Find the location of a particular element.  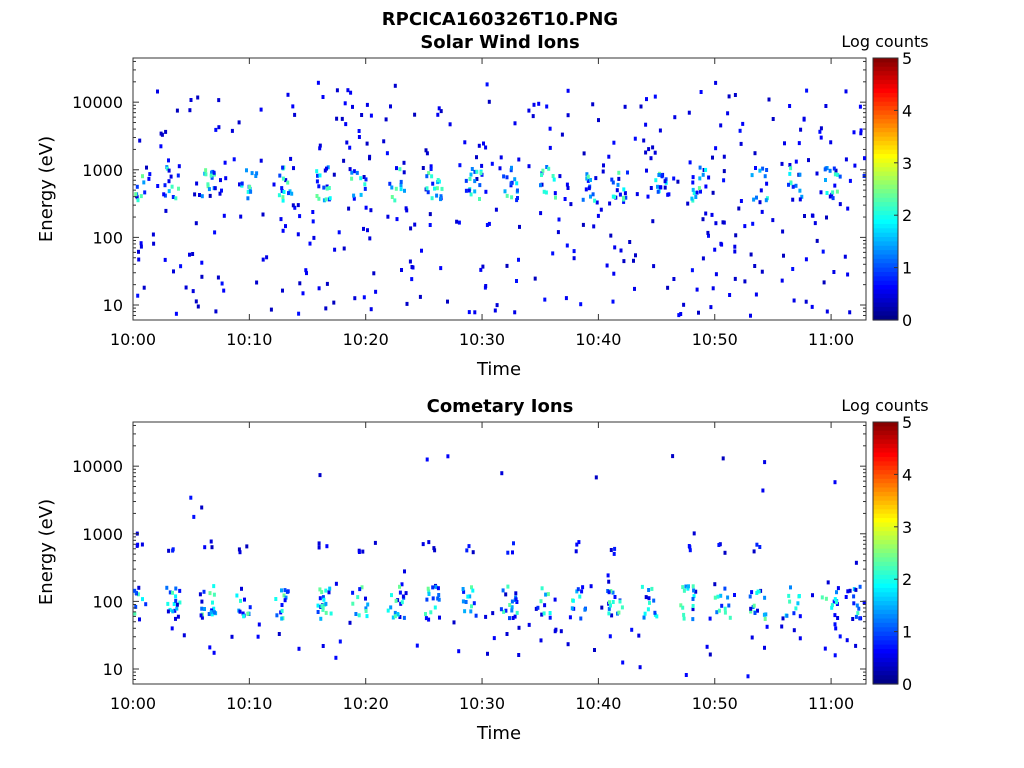

x-tick-label: 10:10 is located at coordinates (249, 339).